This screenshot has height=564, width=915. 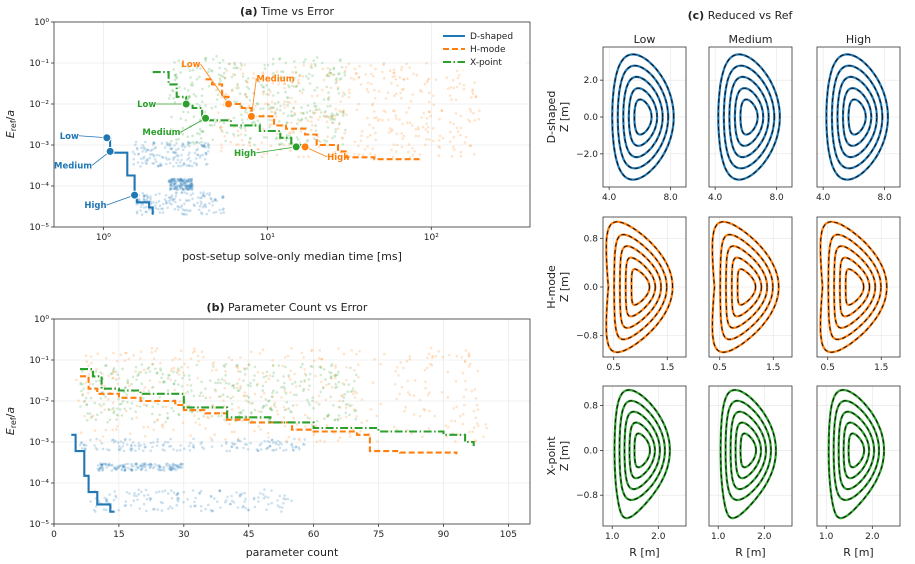 What do you see at coordinates (884, 198) in the screenshot?
I see `c-xtick-label: 8.0` at bounding box center [884, 198].